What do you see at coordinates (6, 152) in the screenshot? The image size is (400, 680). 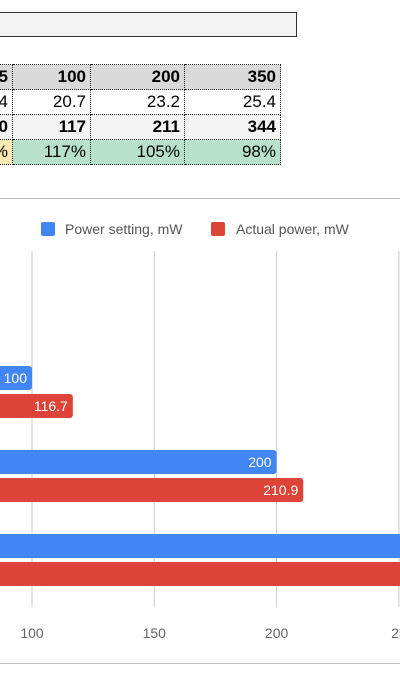 I see `table-cell: %` at bounding box center [6, 152].